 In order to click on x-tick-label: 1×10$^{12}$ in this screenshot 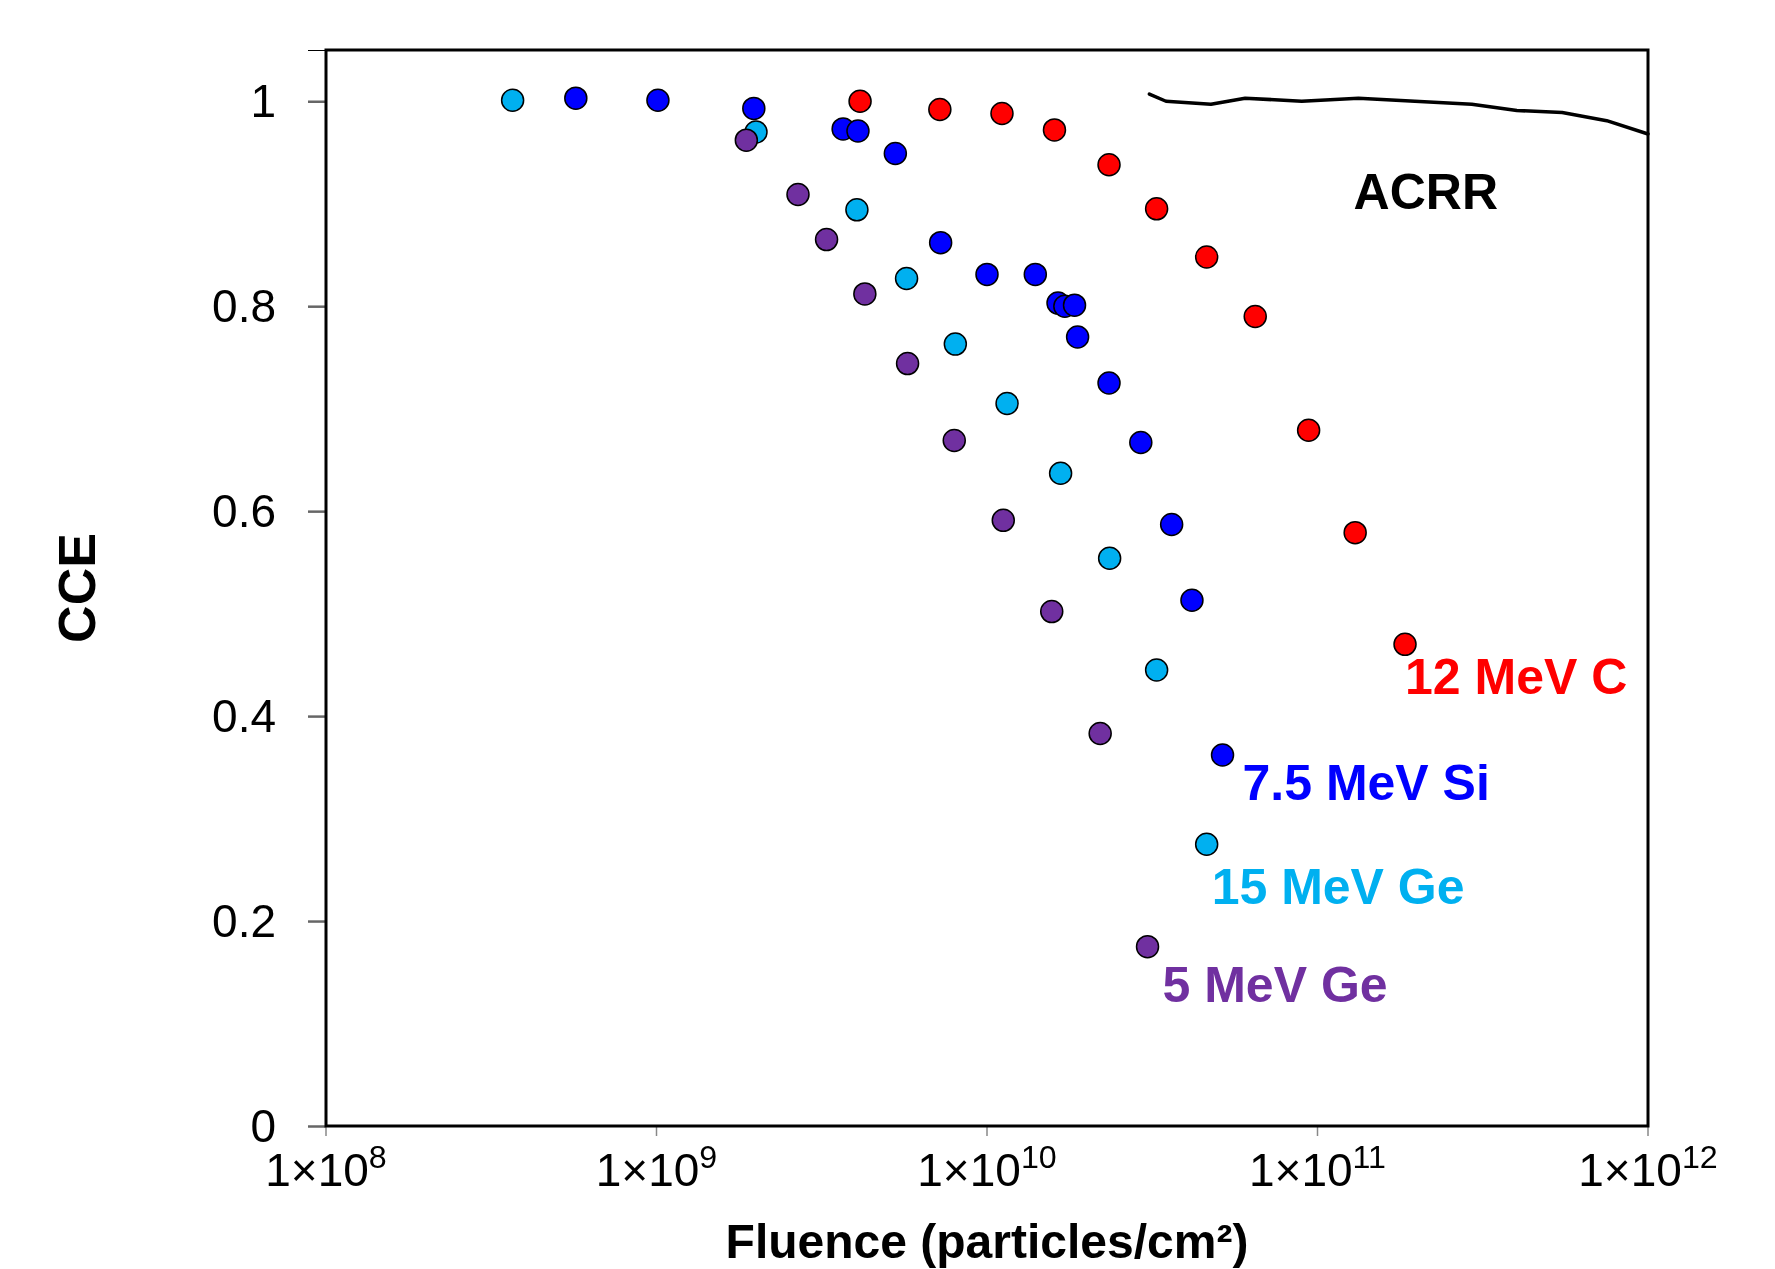, I will do `click(1648, 1167)`.